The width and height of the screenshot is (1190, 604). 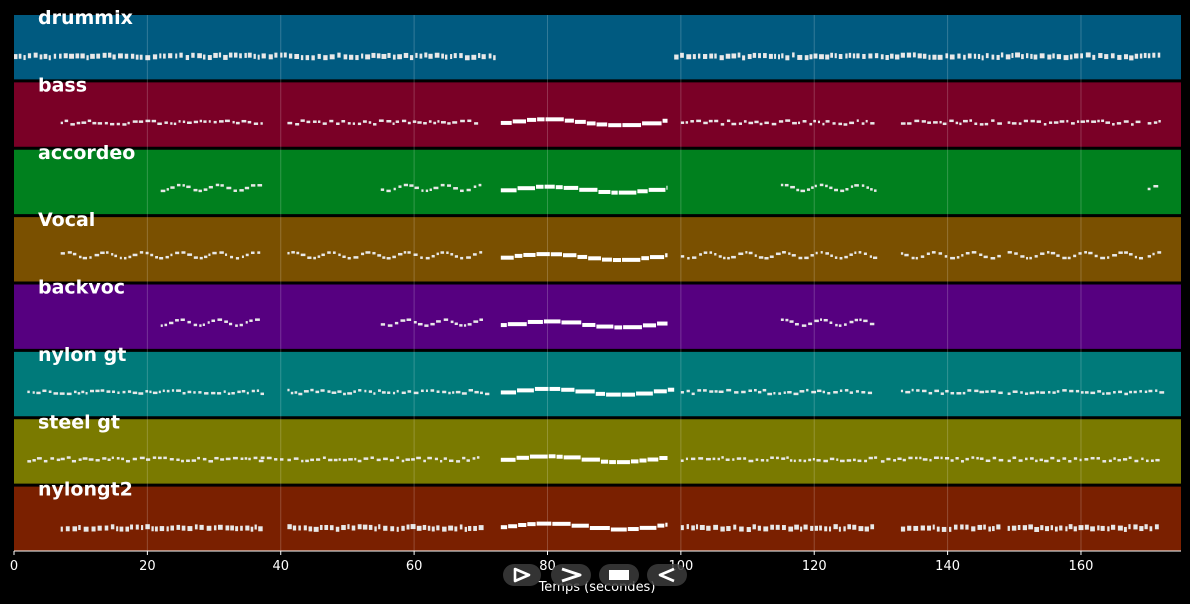 I want to click on forward-icon, so click(x=571, y=575).